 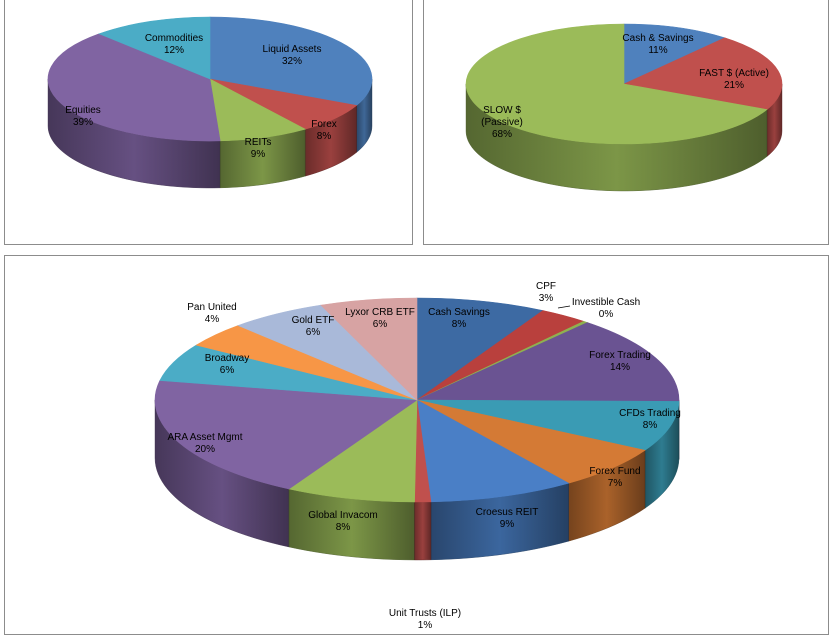 What do you see at coordinates (380, 324) in the screenshot?
I see `slice-value-lyxor-crb-etf: 6%` at bounding box center [380, 324].